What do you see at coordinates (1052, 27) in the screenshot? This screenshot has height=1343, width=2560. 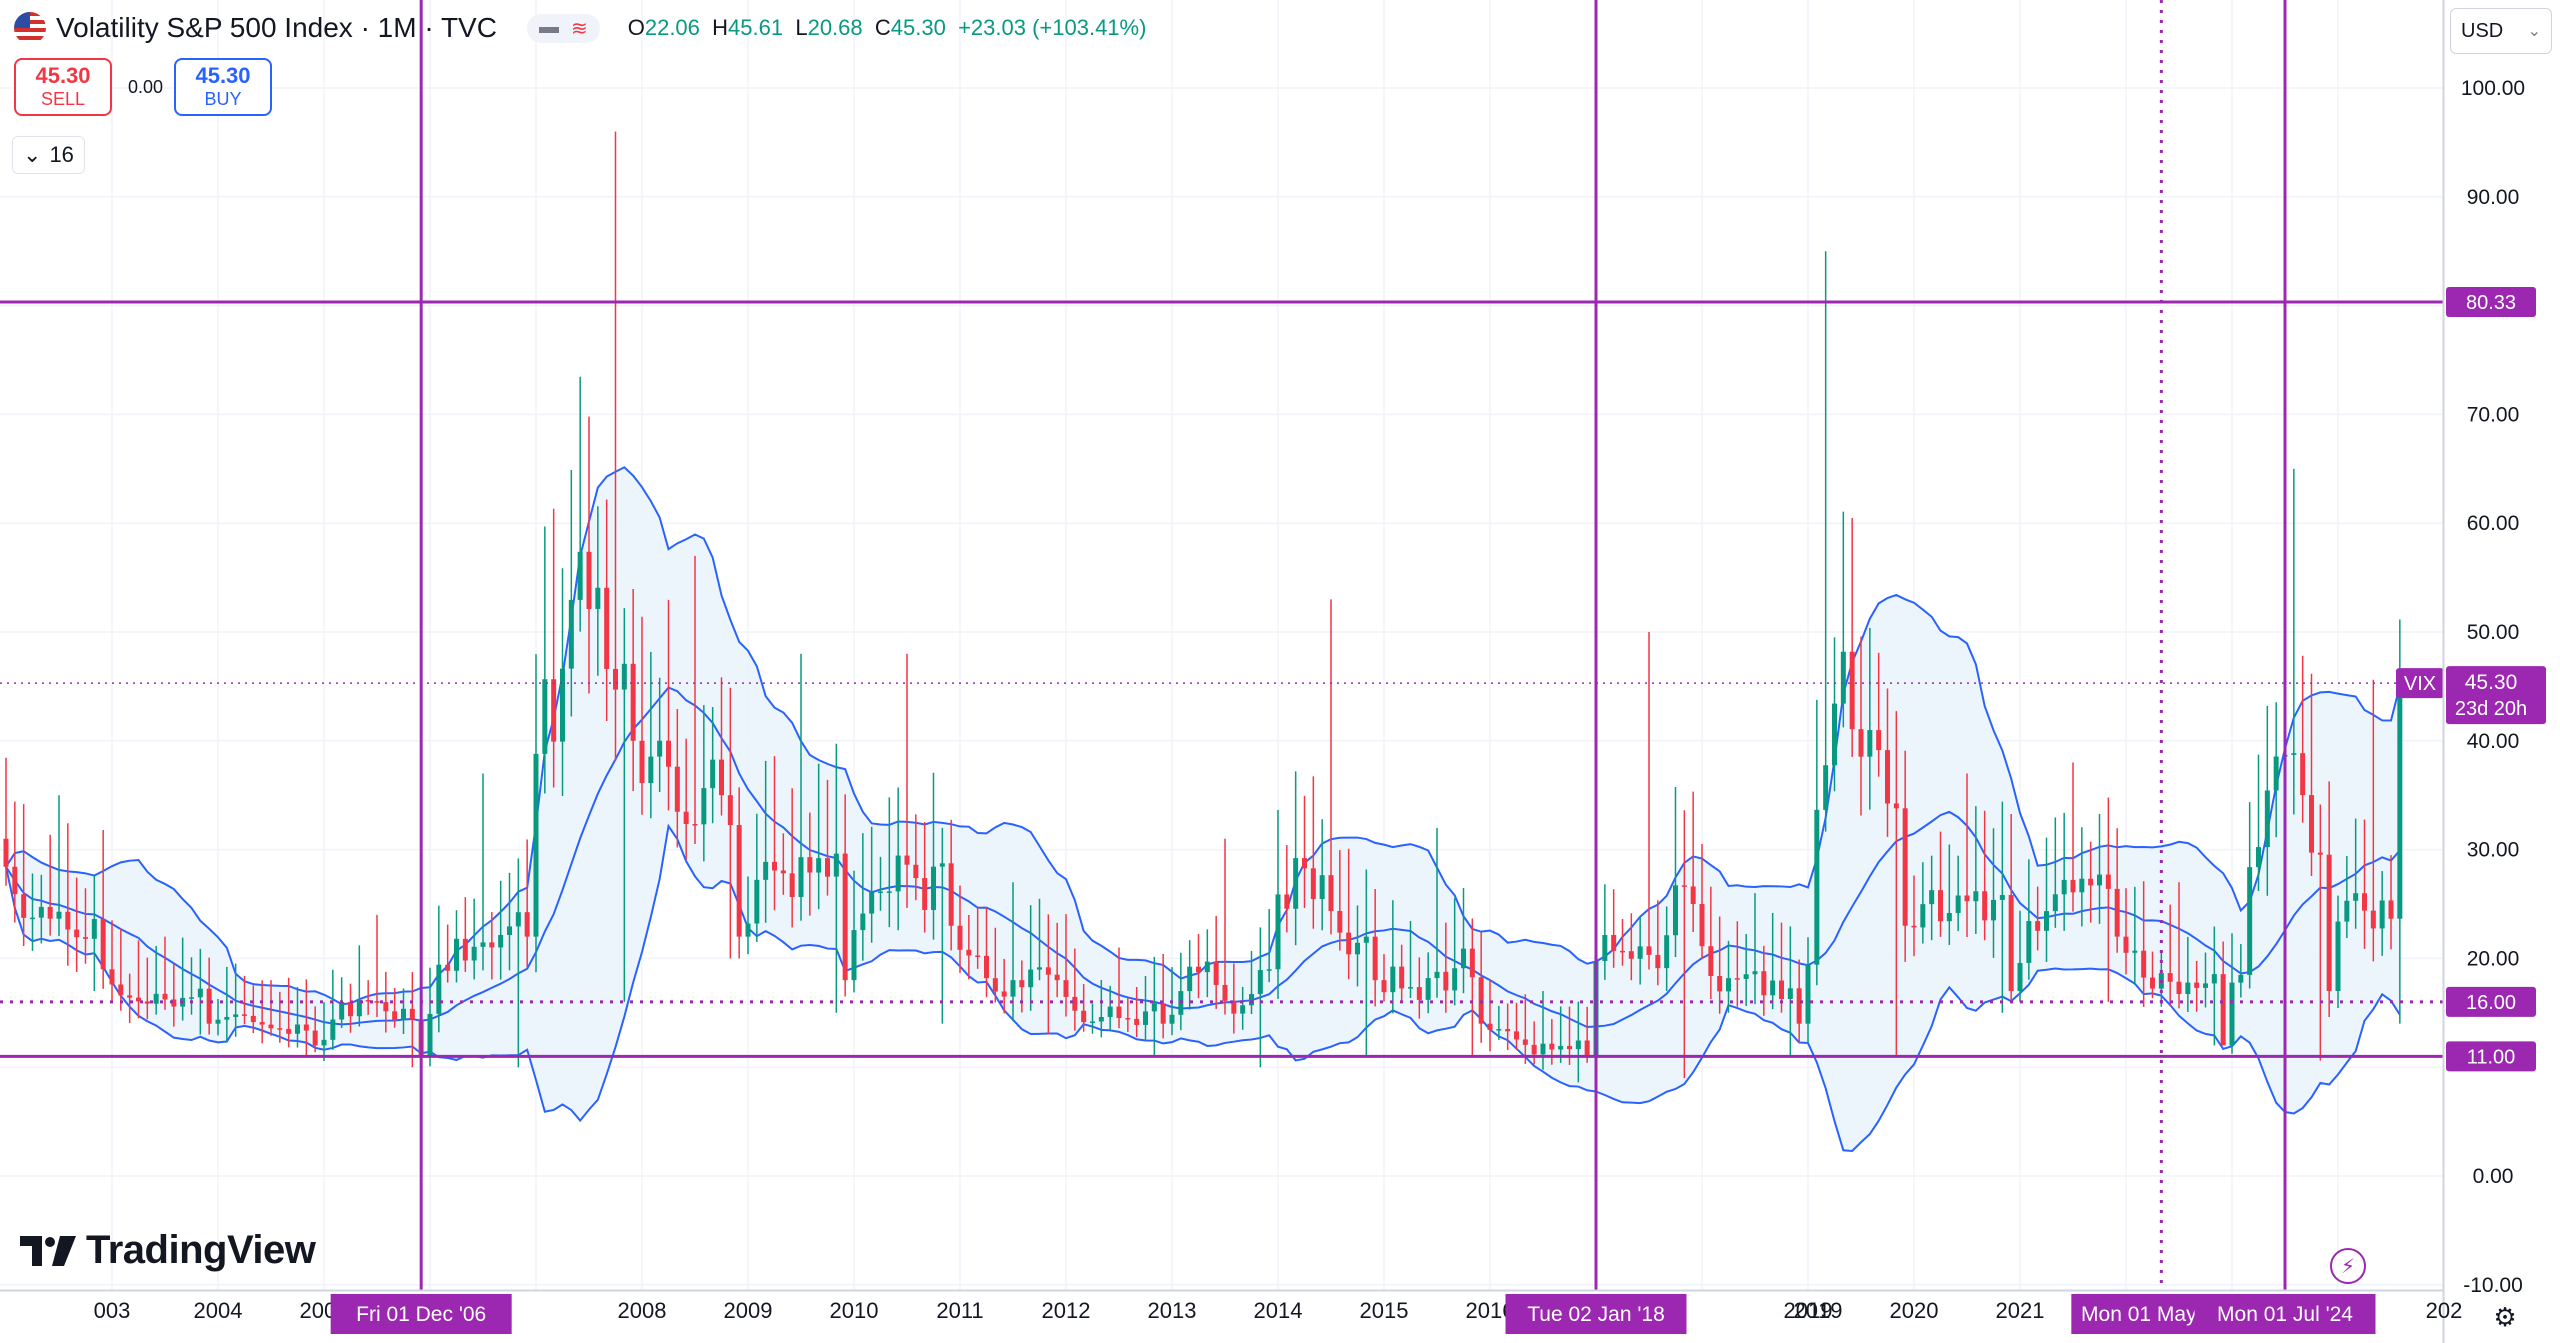 I see `change-value: +23.03 (+103.41%)` at bounding box center [1052, 27].